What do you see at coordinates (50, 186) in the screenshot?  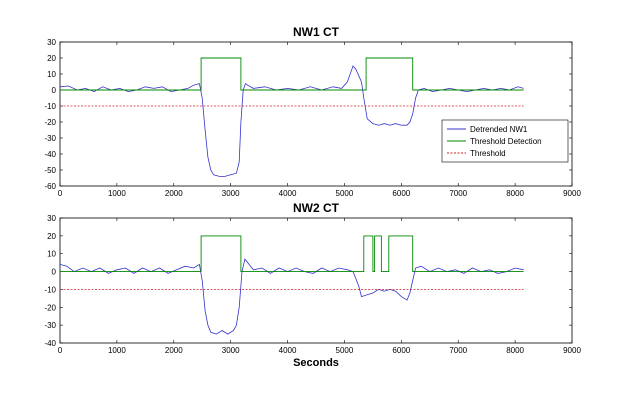 I see `y-tick-label: -60` at bounding box center [50, 186].